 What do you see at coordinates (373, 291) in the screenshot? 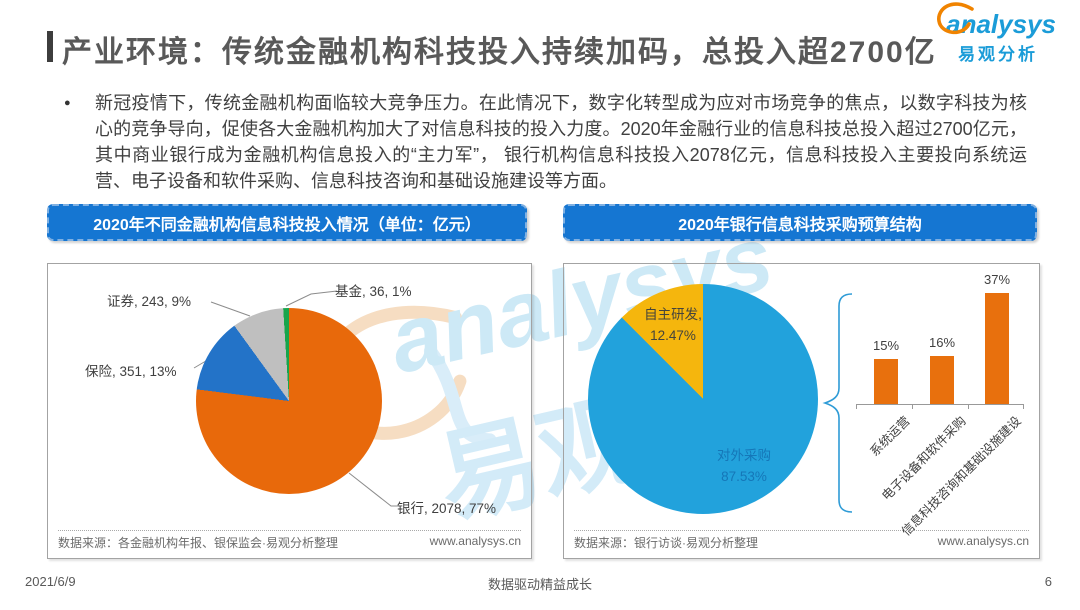
I see `pie-label-funds: 基金, 36, 1%` at bounding box center [373, 291].